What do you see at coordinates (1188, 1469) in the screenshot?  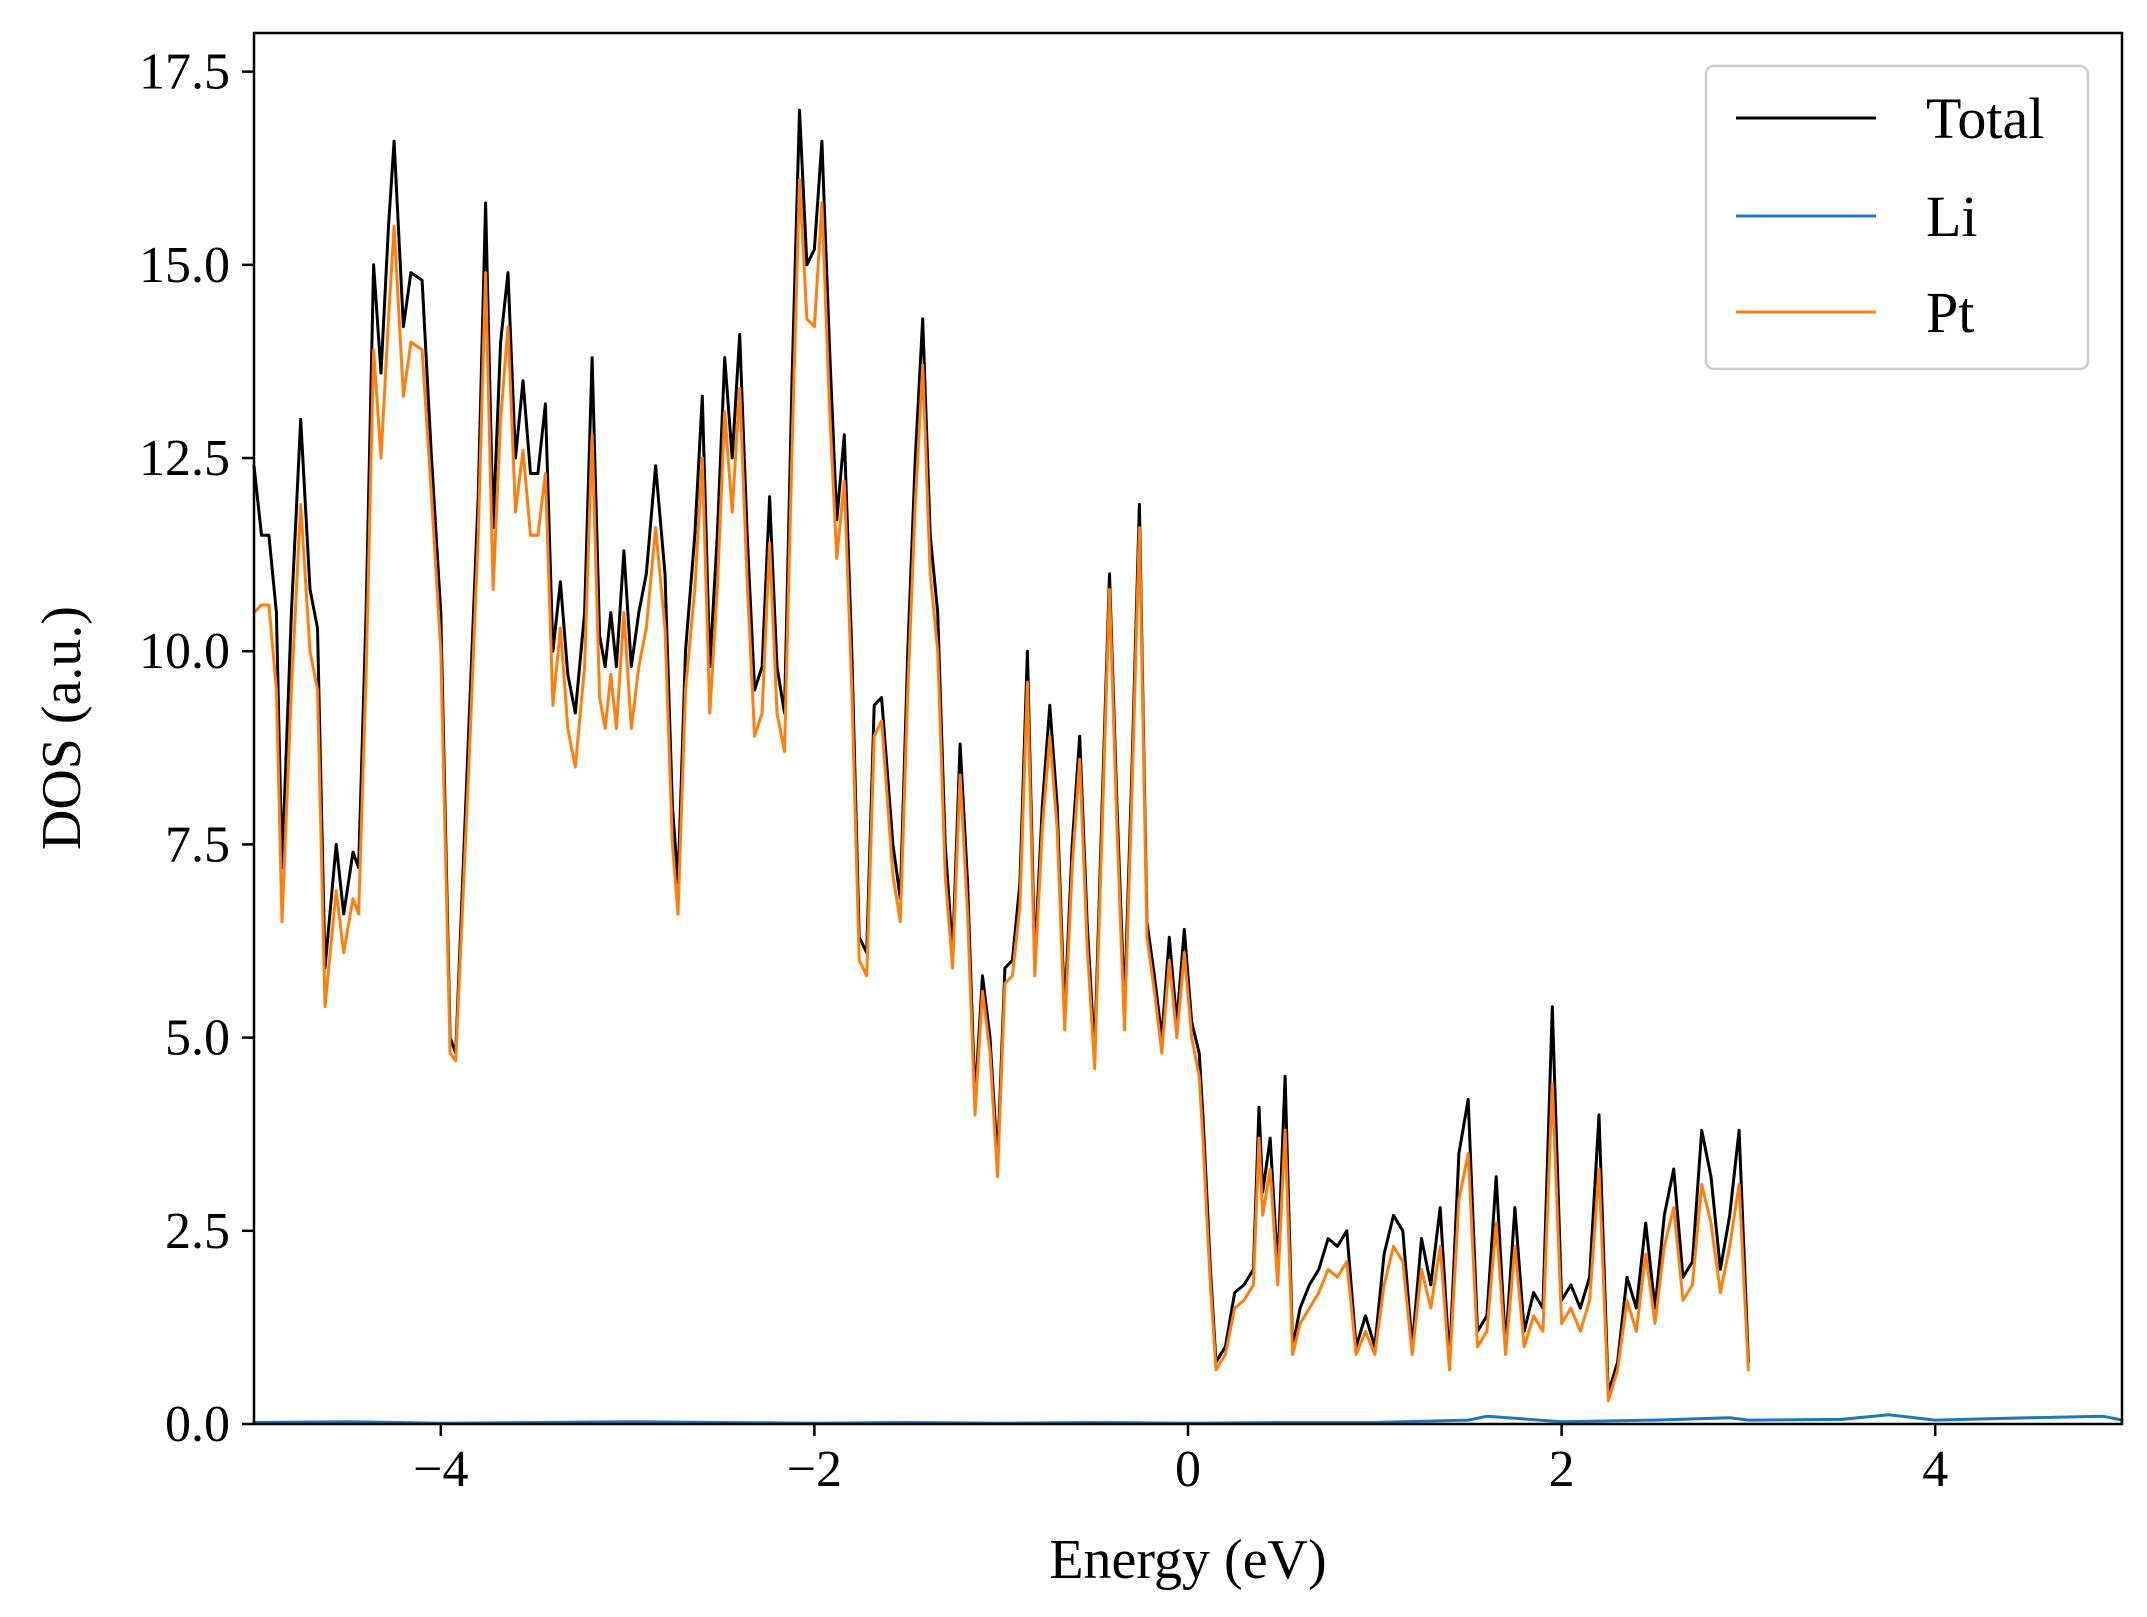 I see `x-tick-label: 0` at bounding box center [1188, 1469].